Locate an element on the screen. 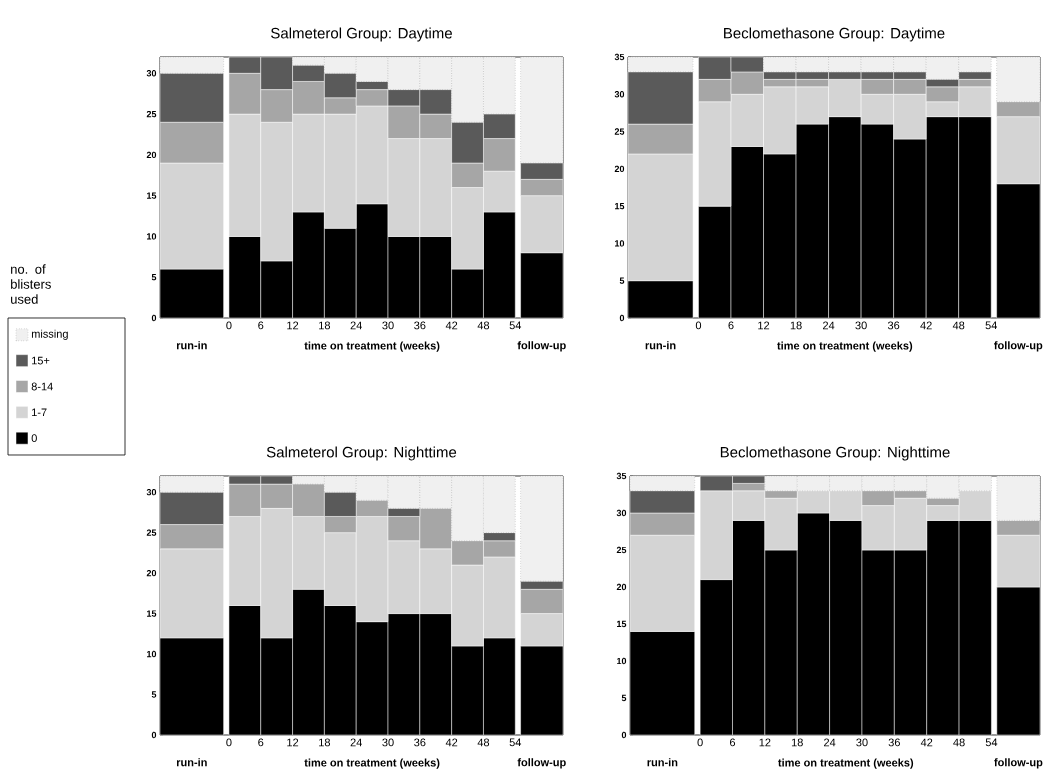  chart-title: Salmeterol Group: Daytime is located at coordinates (361, 34).